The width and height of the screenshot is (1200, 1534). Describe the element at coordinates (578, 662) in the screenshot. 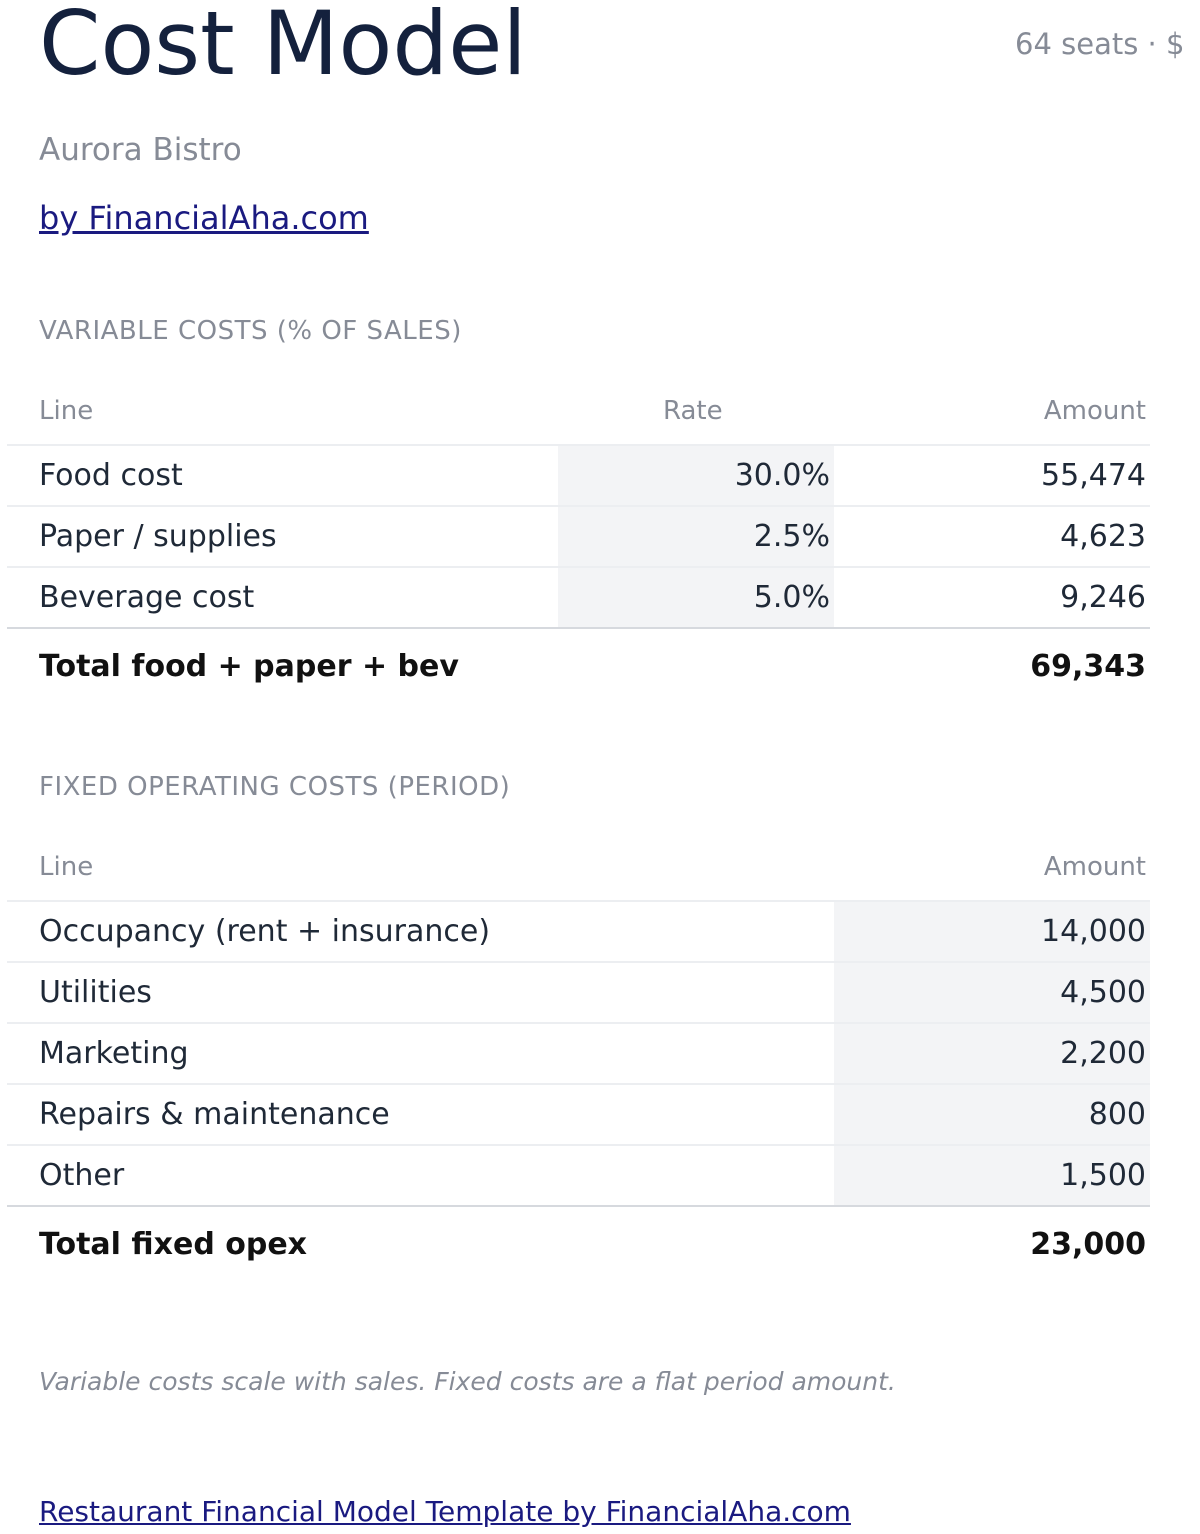

I see `variable-costs-total-row: Total food + paper + bev 69,343` at that location.